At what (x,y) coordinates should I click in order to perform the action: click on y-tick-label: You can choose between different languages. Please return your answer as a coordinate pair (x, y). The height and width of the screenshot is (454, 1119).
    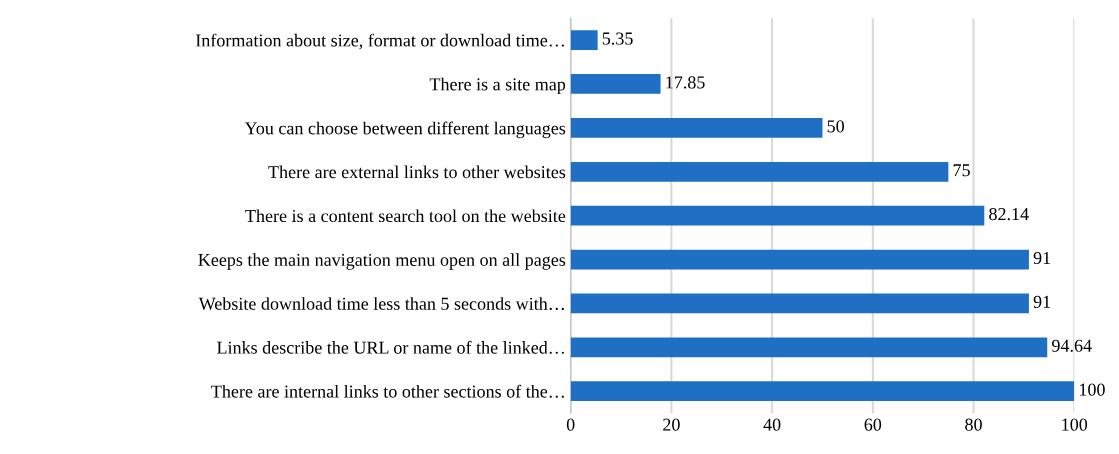
    Looking at the image, I should click on (405, 130).